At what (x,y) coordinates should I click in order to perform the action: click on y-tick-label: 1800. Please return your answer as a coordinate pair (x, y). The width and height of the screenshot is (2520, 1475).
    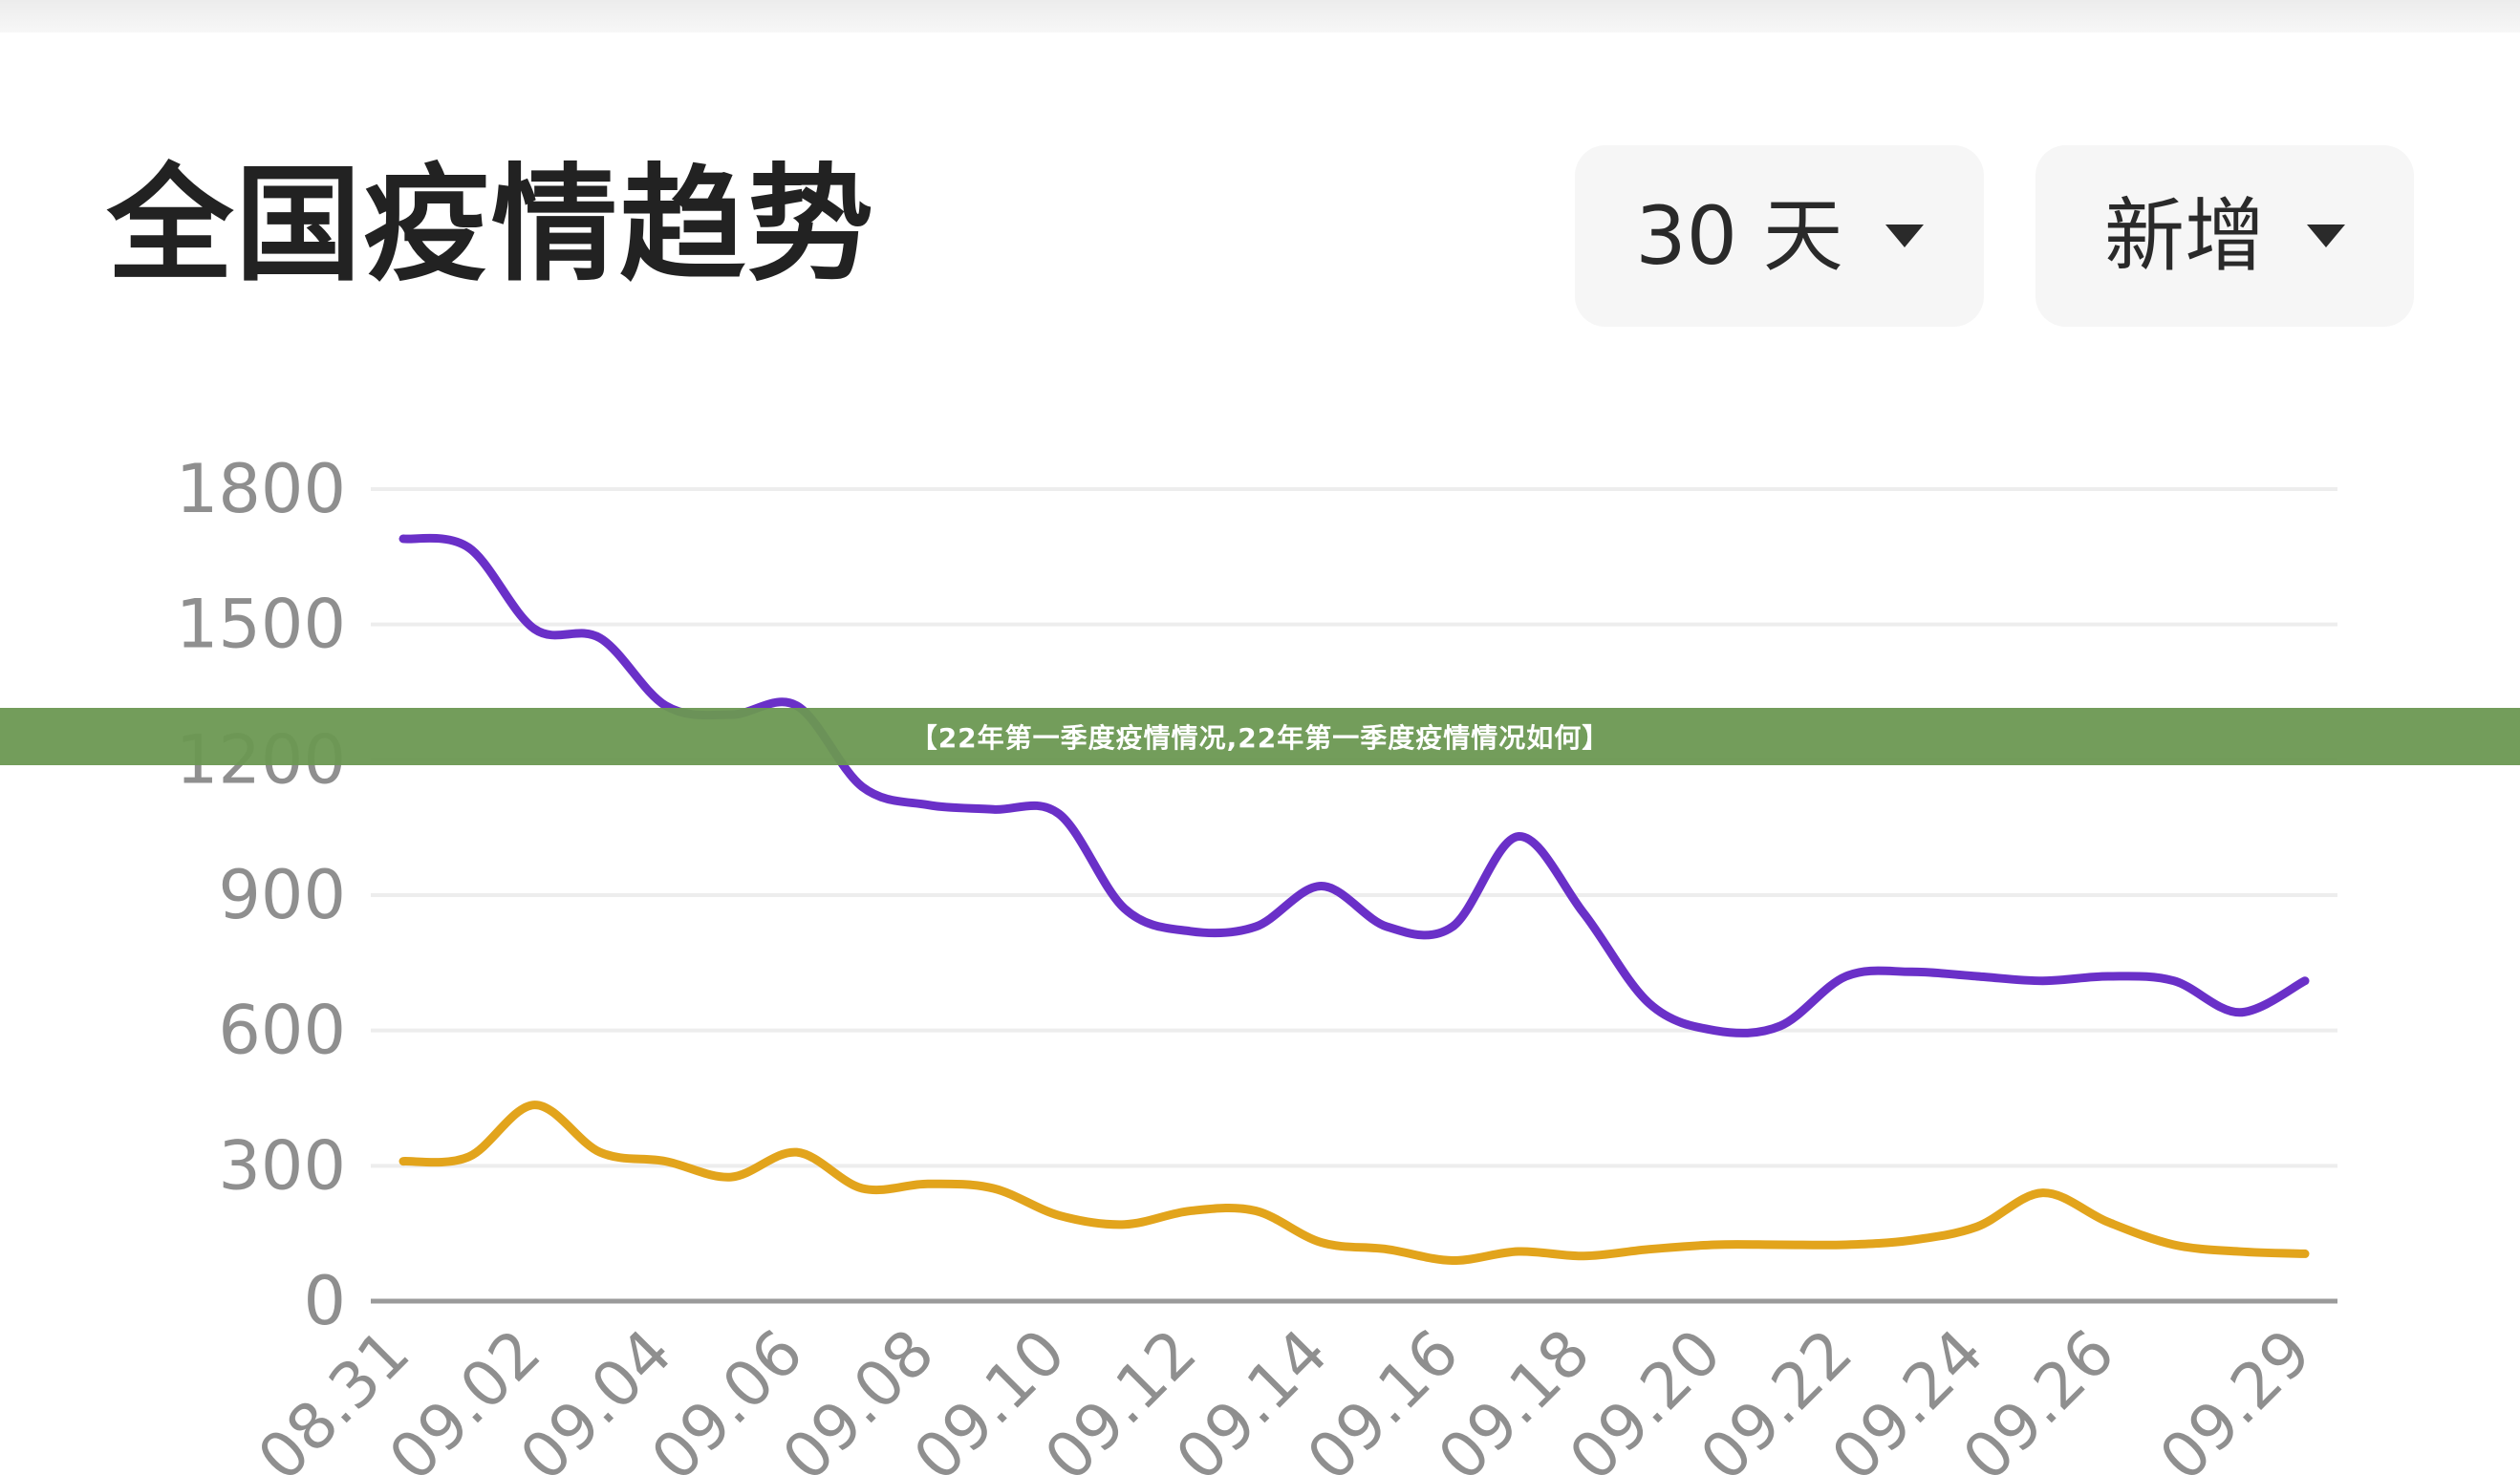
    Looking at the image, I should click on (261, 489).